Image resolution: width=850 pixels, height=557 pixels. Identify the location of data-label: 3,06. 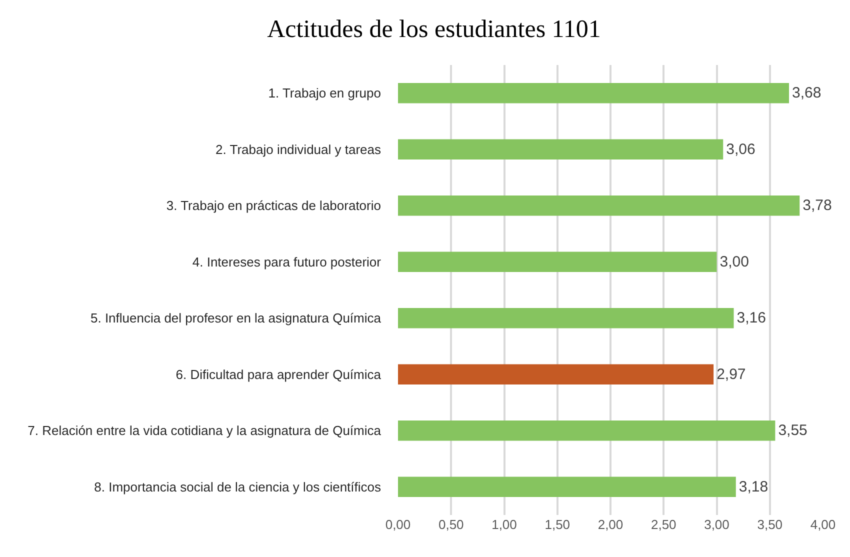
(741, 149).